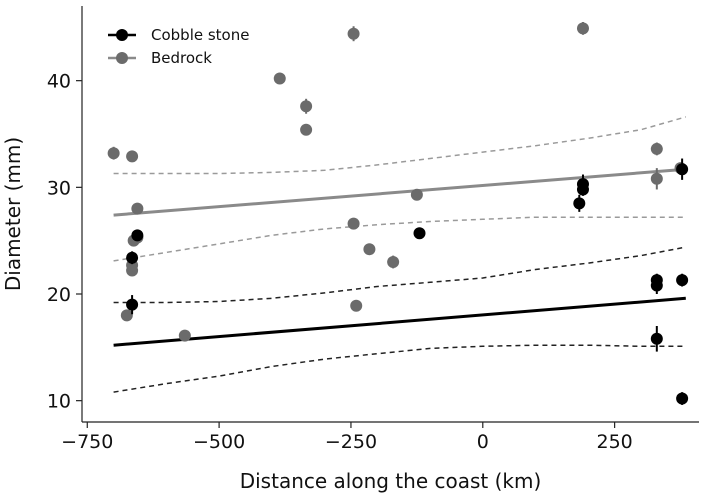 This screenshot has width=709, height=496. Describe the element at coordinates (399, 275) in the screenshot. I see `cobble-stone-ci-upper` at that location.